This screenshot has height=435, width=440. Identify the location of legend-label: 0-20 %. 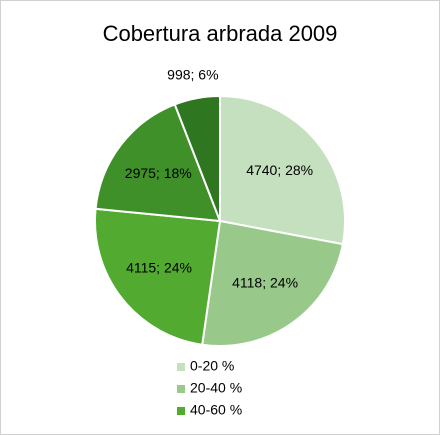
(212, 366).